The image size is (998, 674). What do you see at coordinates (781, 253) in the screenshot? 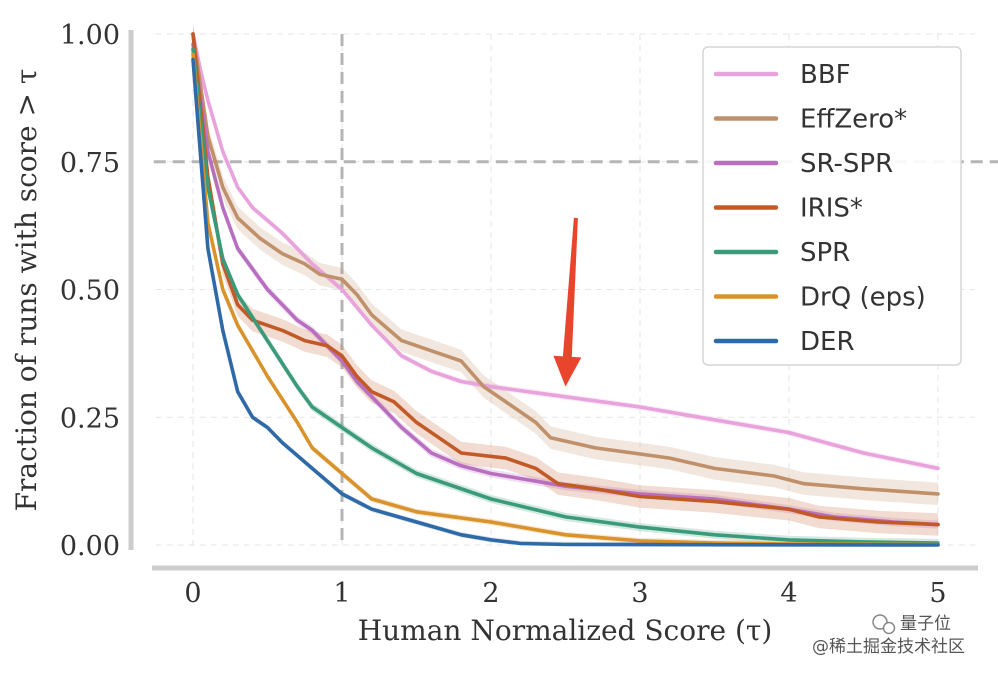
I see `legend-item-spr: SPR` at bounding box center [781, 253].